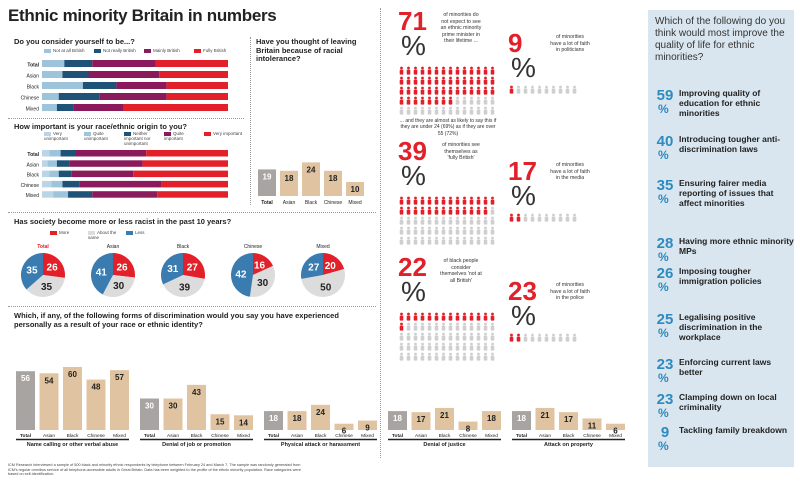 The height and width of the screenshot is (492, 800). What do you see at coordinates (119, 436) in the screenshot?
I see `bar-label: Mixed` at bounding box center [119, 436].